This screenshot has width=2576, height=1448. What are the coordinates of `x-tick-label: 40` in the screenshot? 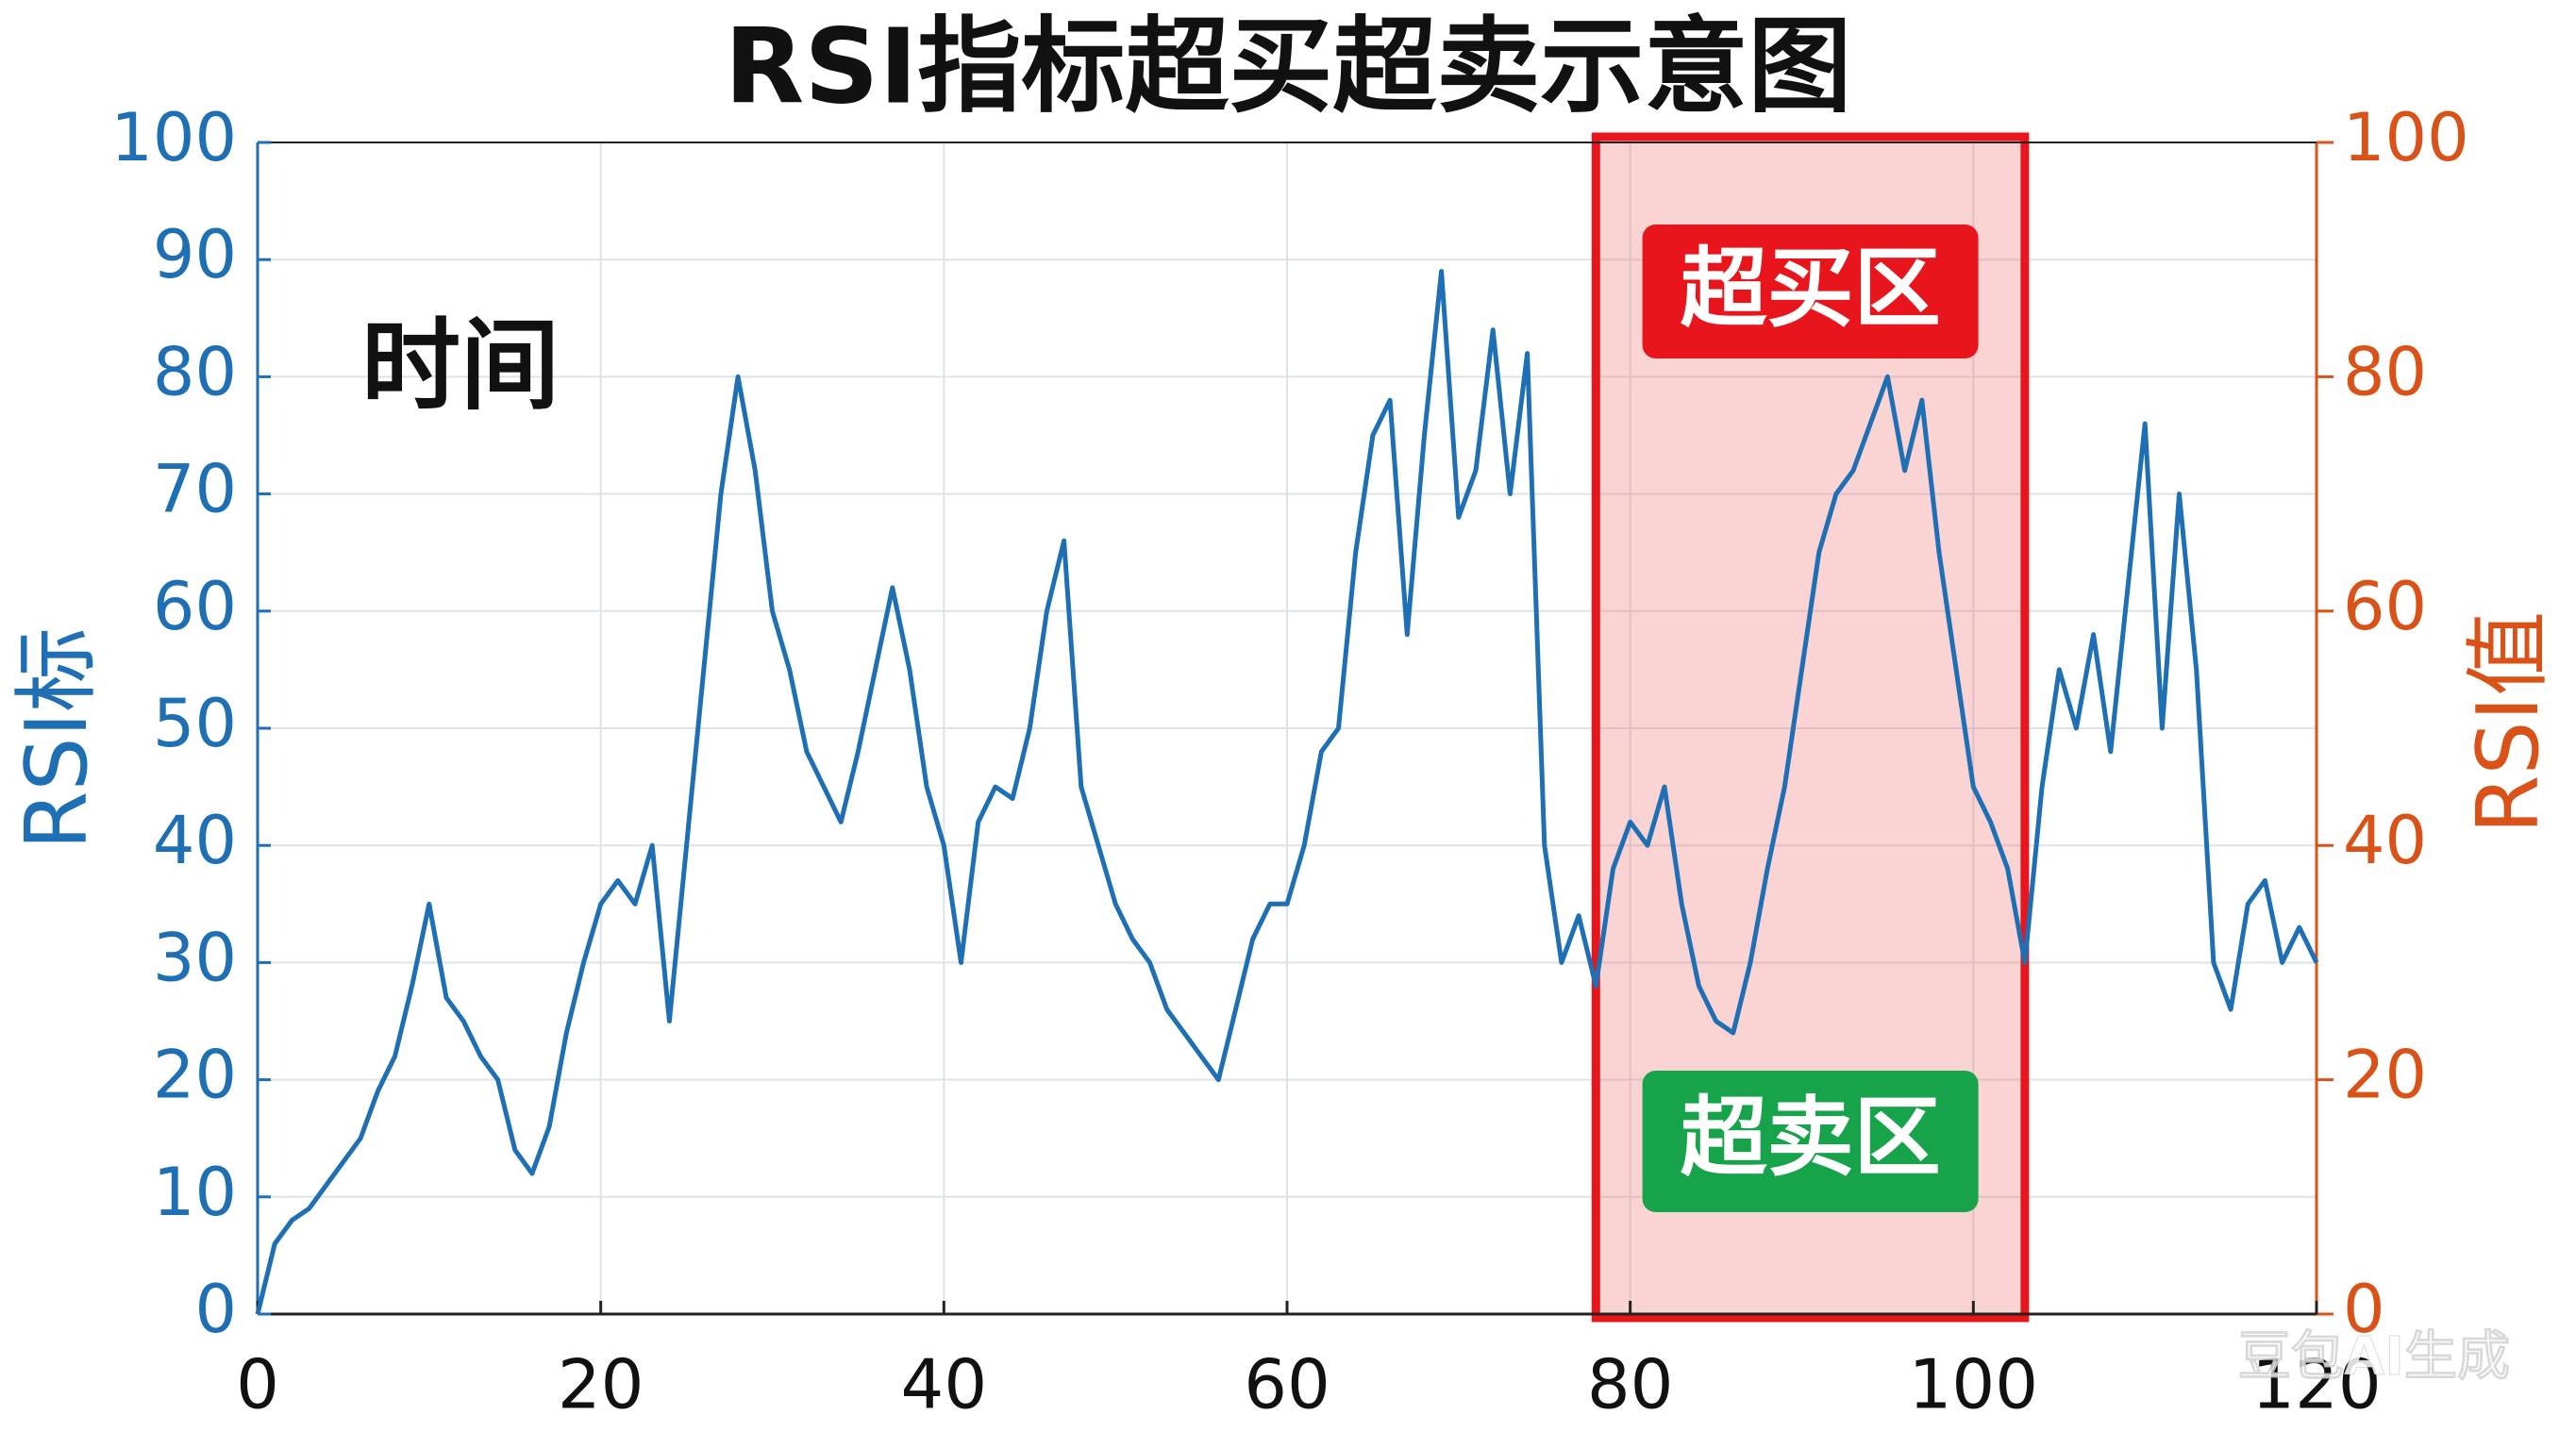 It's located at (944, 1384).